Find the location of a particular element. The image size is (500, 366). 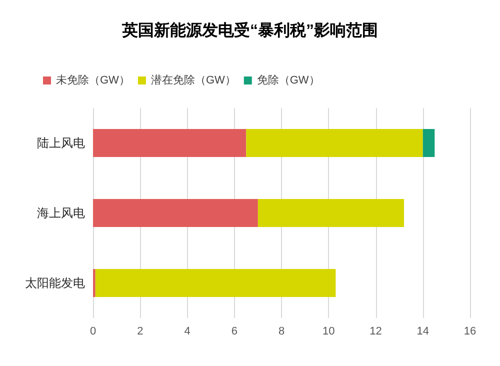

x-tick-label: 14 is located at coordinates (422, 332).